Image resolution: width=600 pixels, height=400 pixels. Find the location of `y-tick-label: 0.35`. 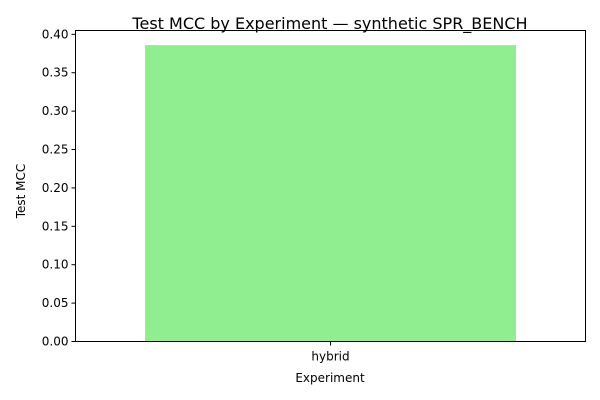

y-tick-label: 0.35 is located at coordinates (55, 73).